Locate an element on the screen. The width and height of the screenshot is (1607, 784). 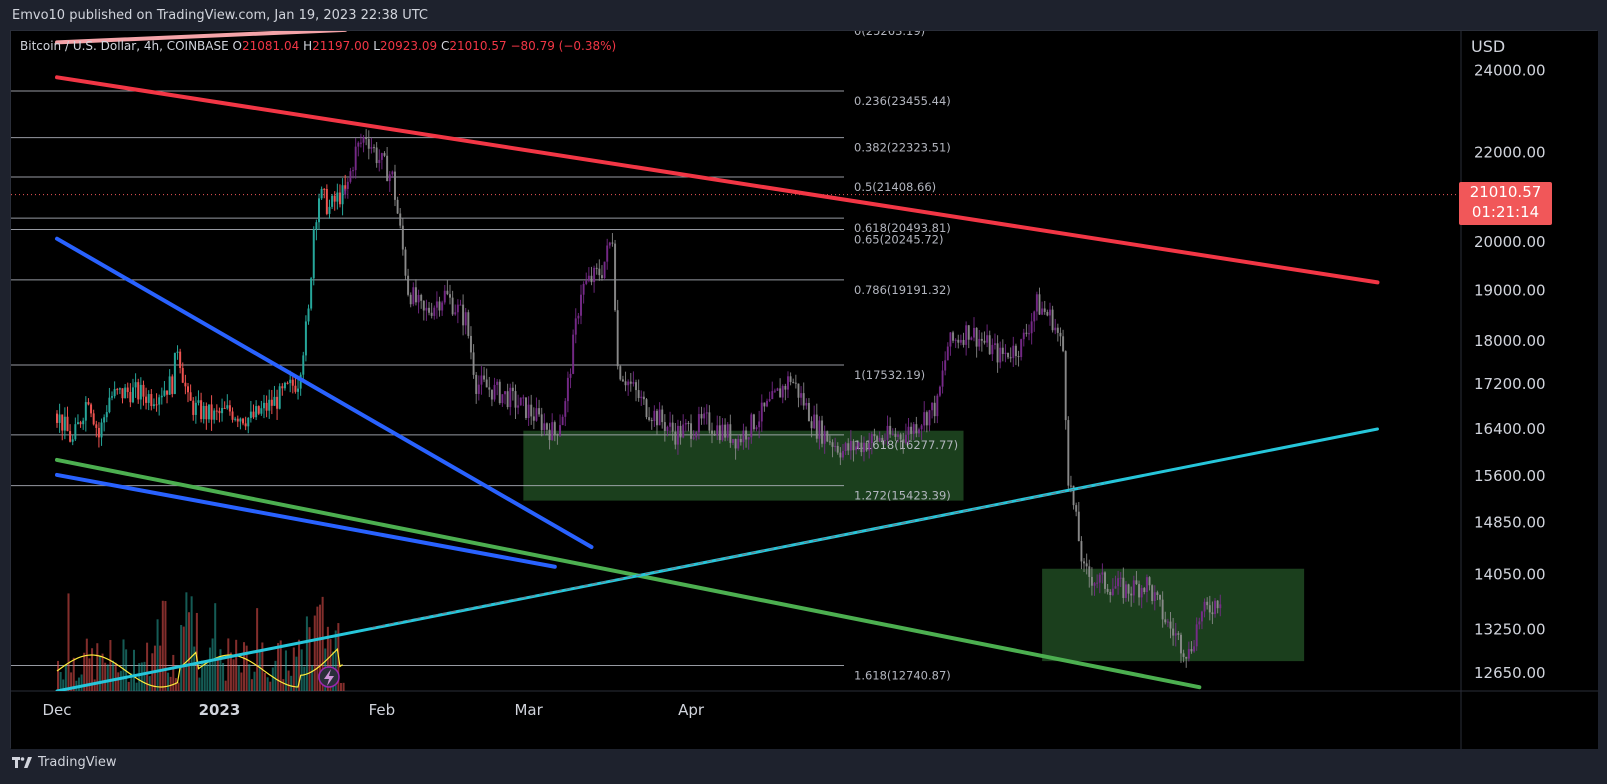
fib-level-label: 1(17532.19) is located at coordinates (889, 375).